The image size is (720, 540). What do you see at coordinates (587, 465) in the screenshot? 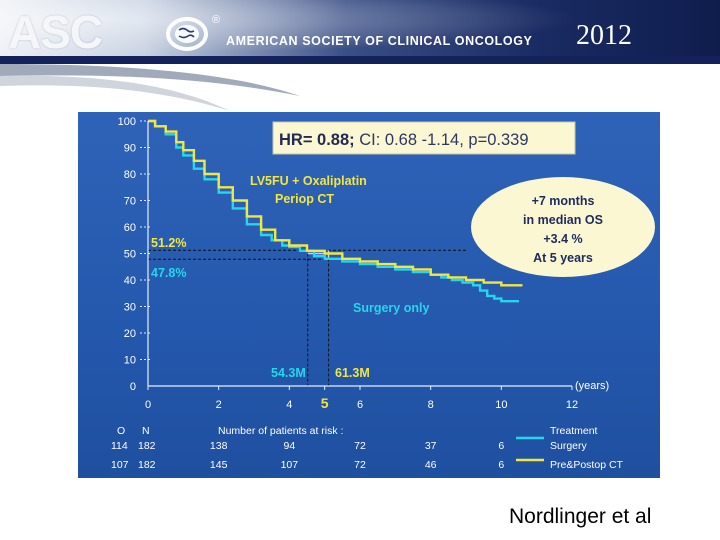
I see `risk-treatment: Pre&Postop CT` at bounding box center [587, 465].